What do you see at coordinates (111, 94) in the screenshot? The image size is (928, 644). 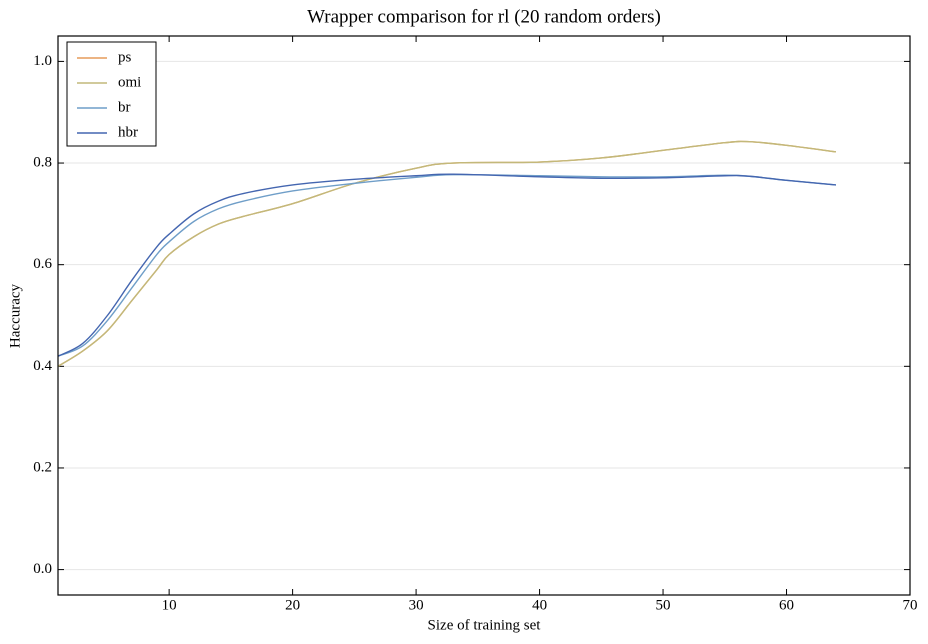 I see `legend-box` at bounding box center [111, 94].